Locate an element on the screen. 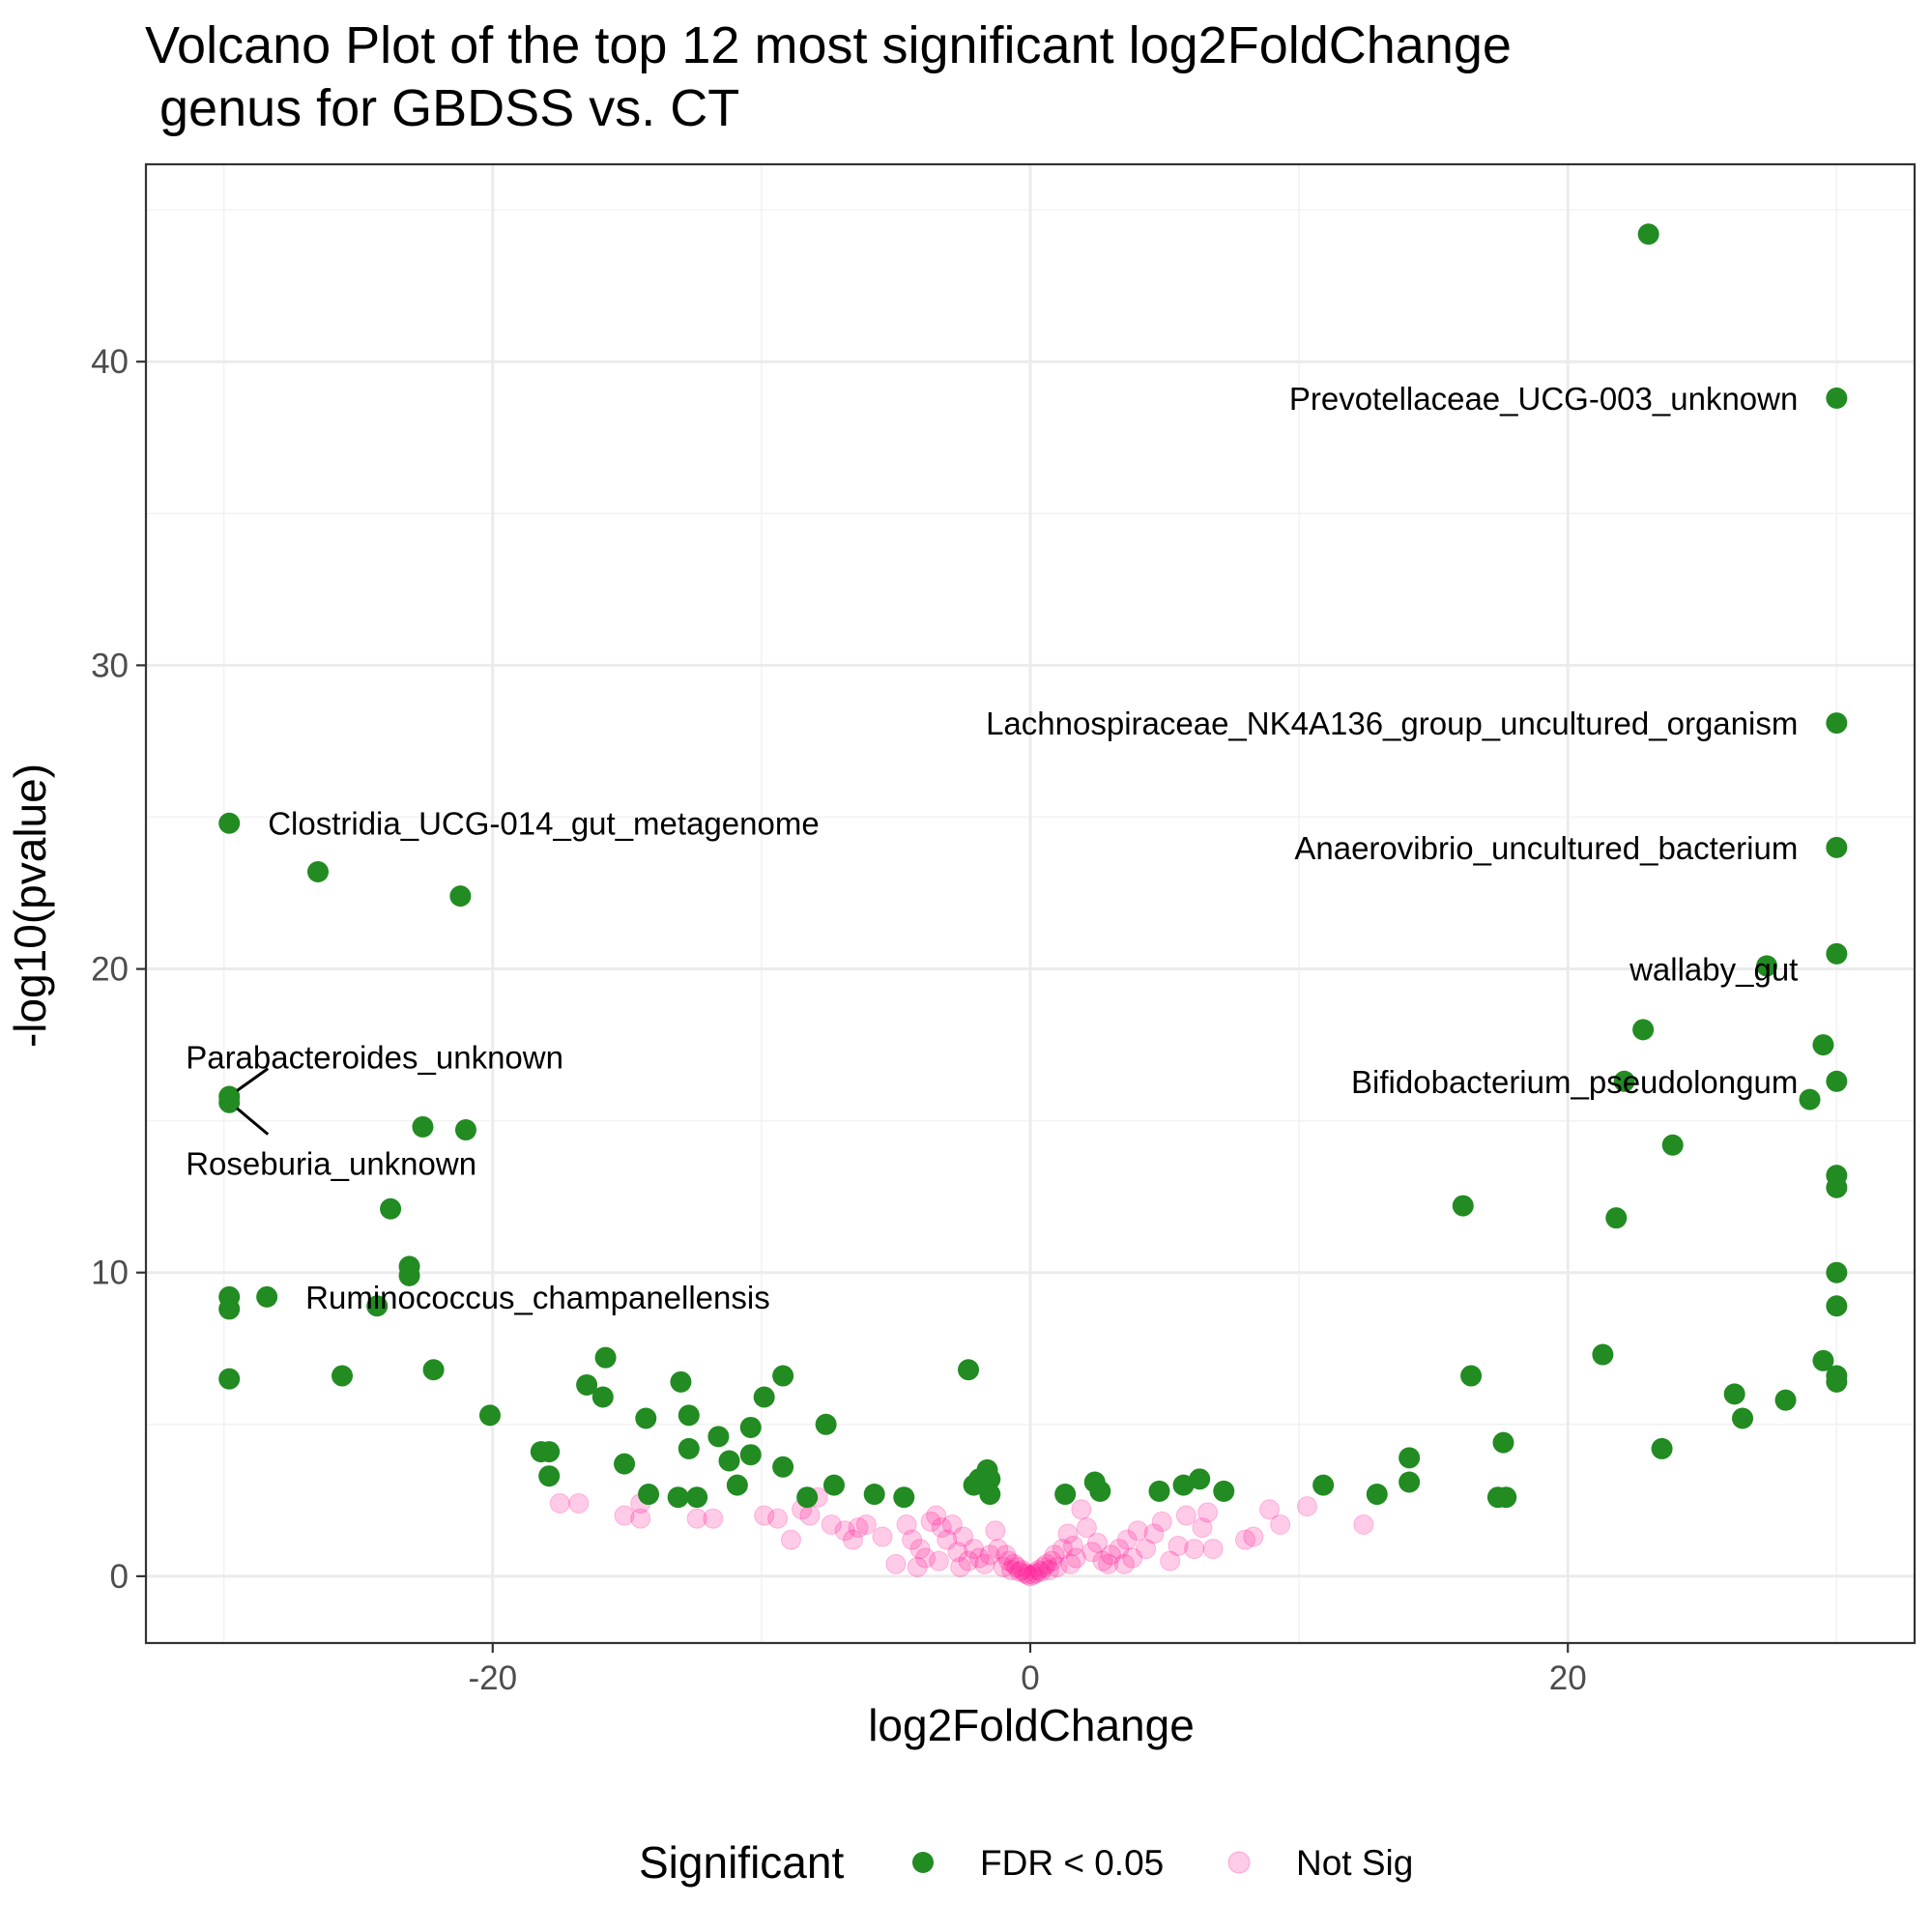 The width and height of the screenshot is (1932, 1932). point-annotation: Roseburia_unknown is located at coordinates (331, 1164).